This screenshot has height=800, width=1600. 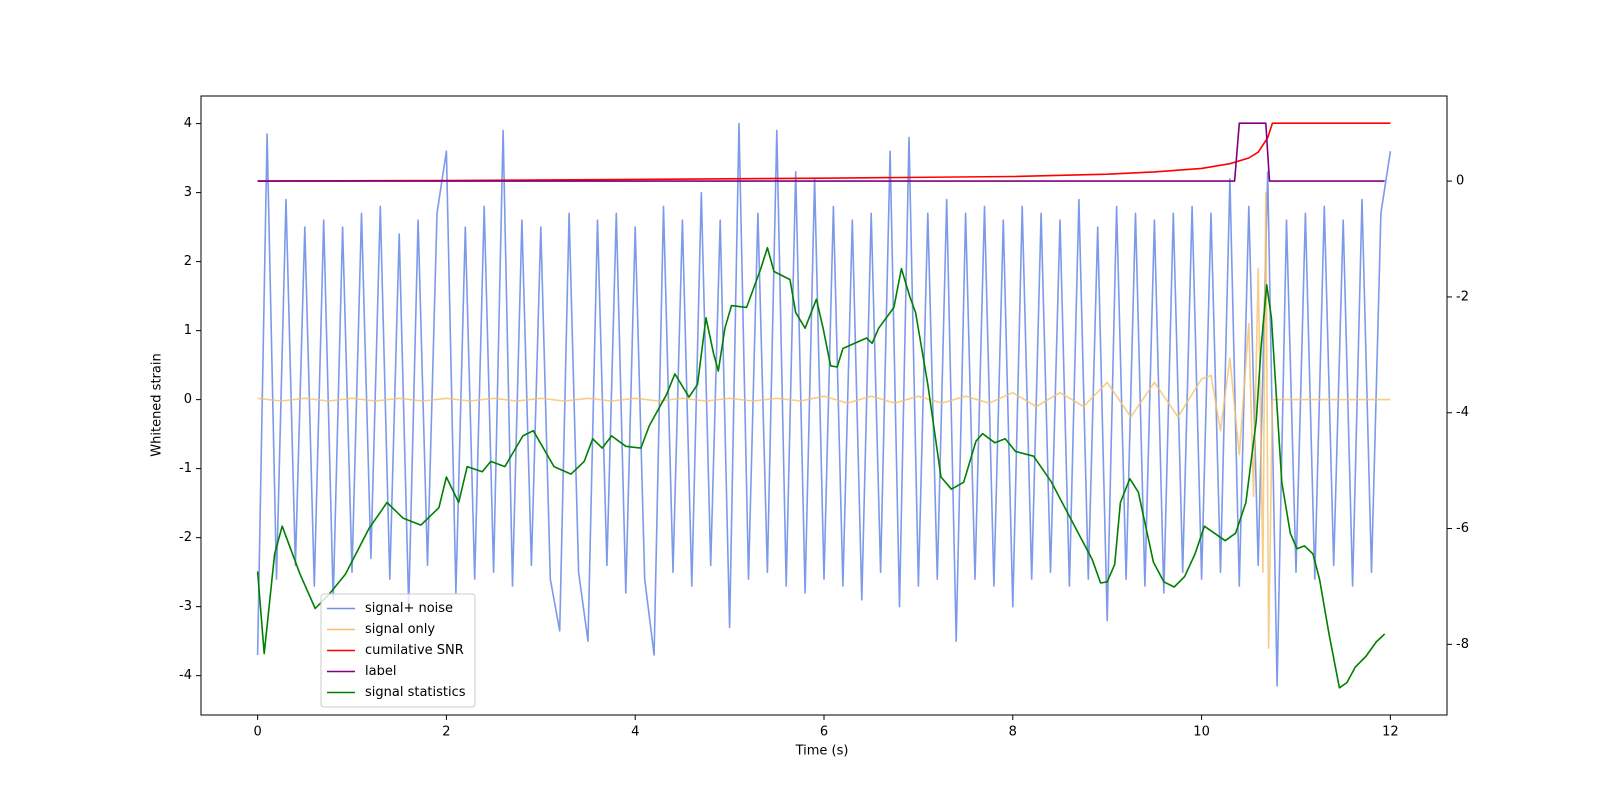 What do you see at coordinates (185, 675) in the screenshot?
I see `y-tick-label: -4` at bounding box center [185, 675].